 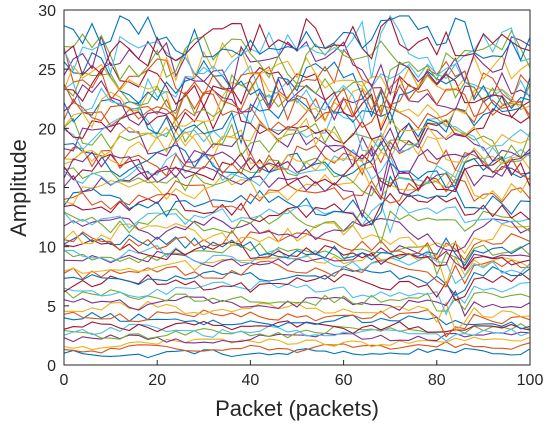 I want to click on y-tick-label: 20, so click(x=47, y=129).